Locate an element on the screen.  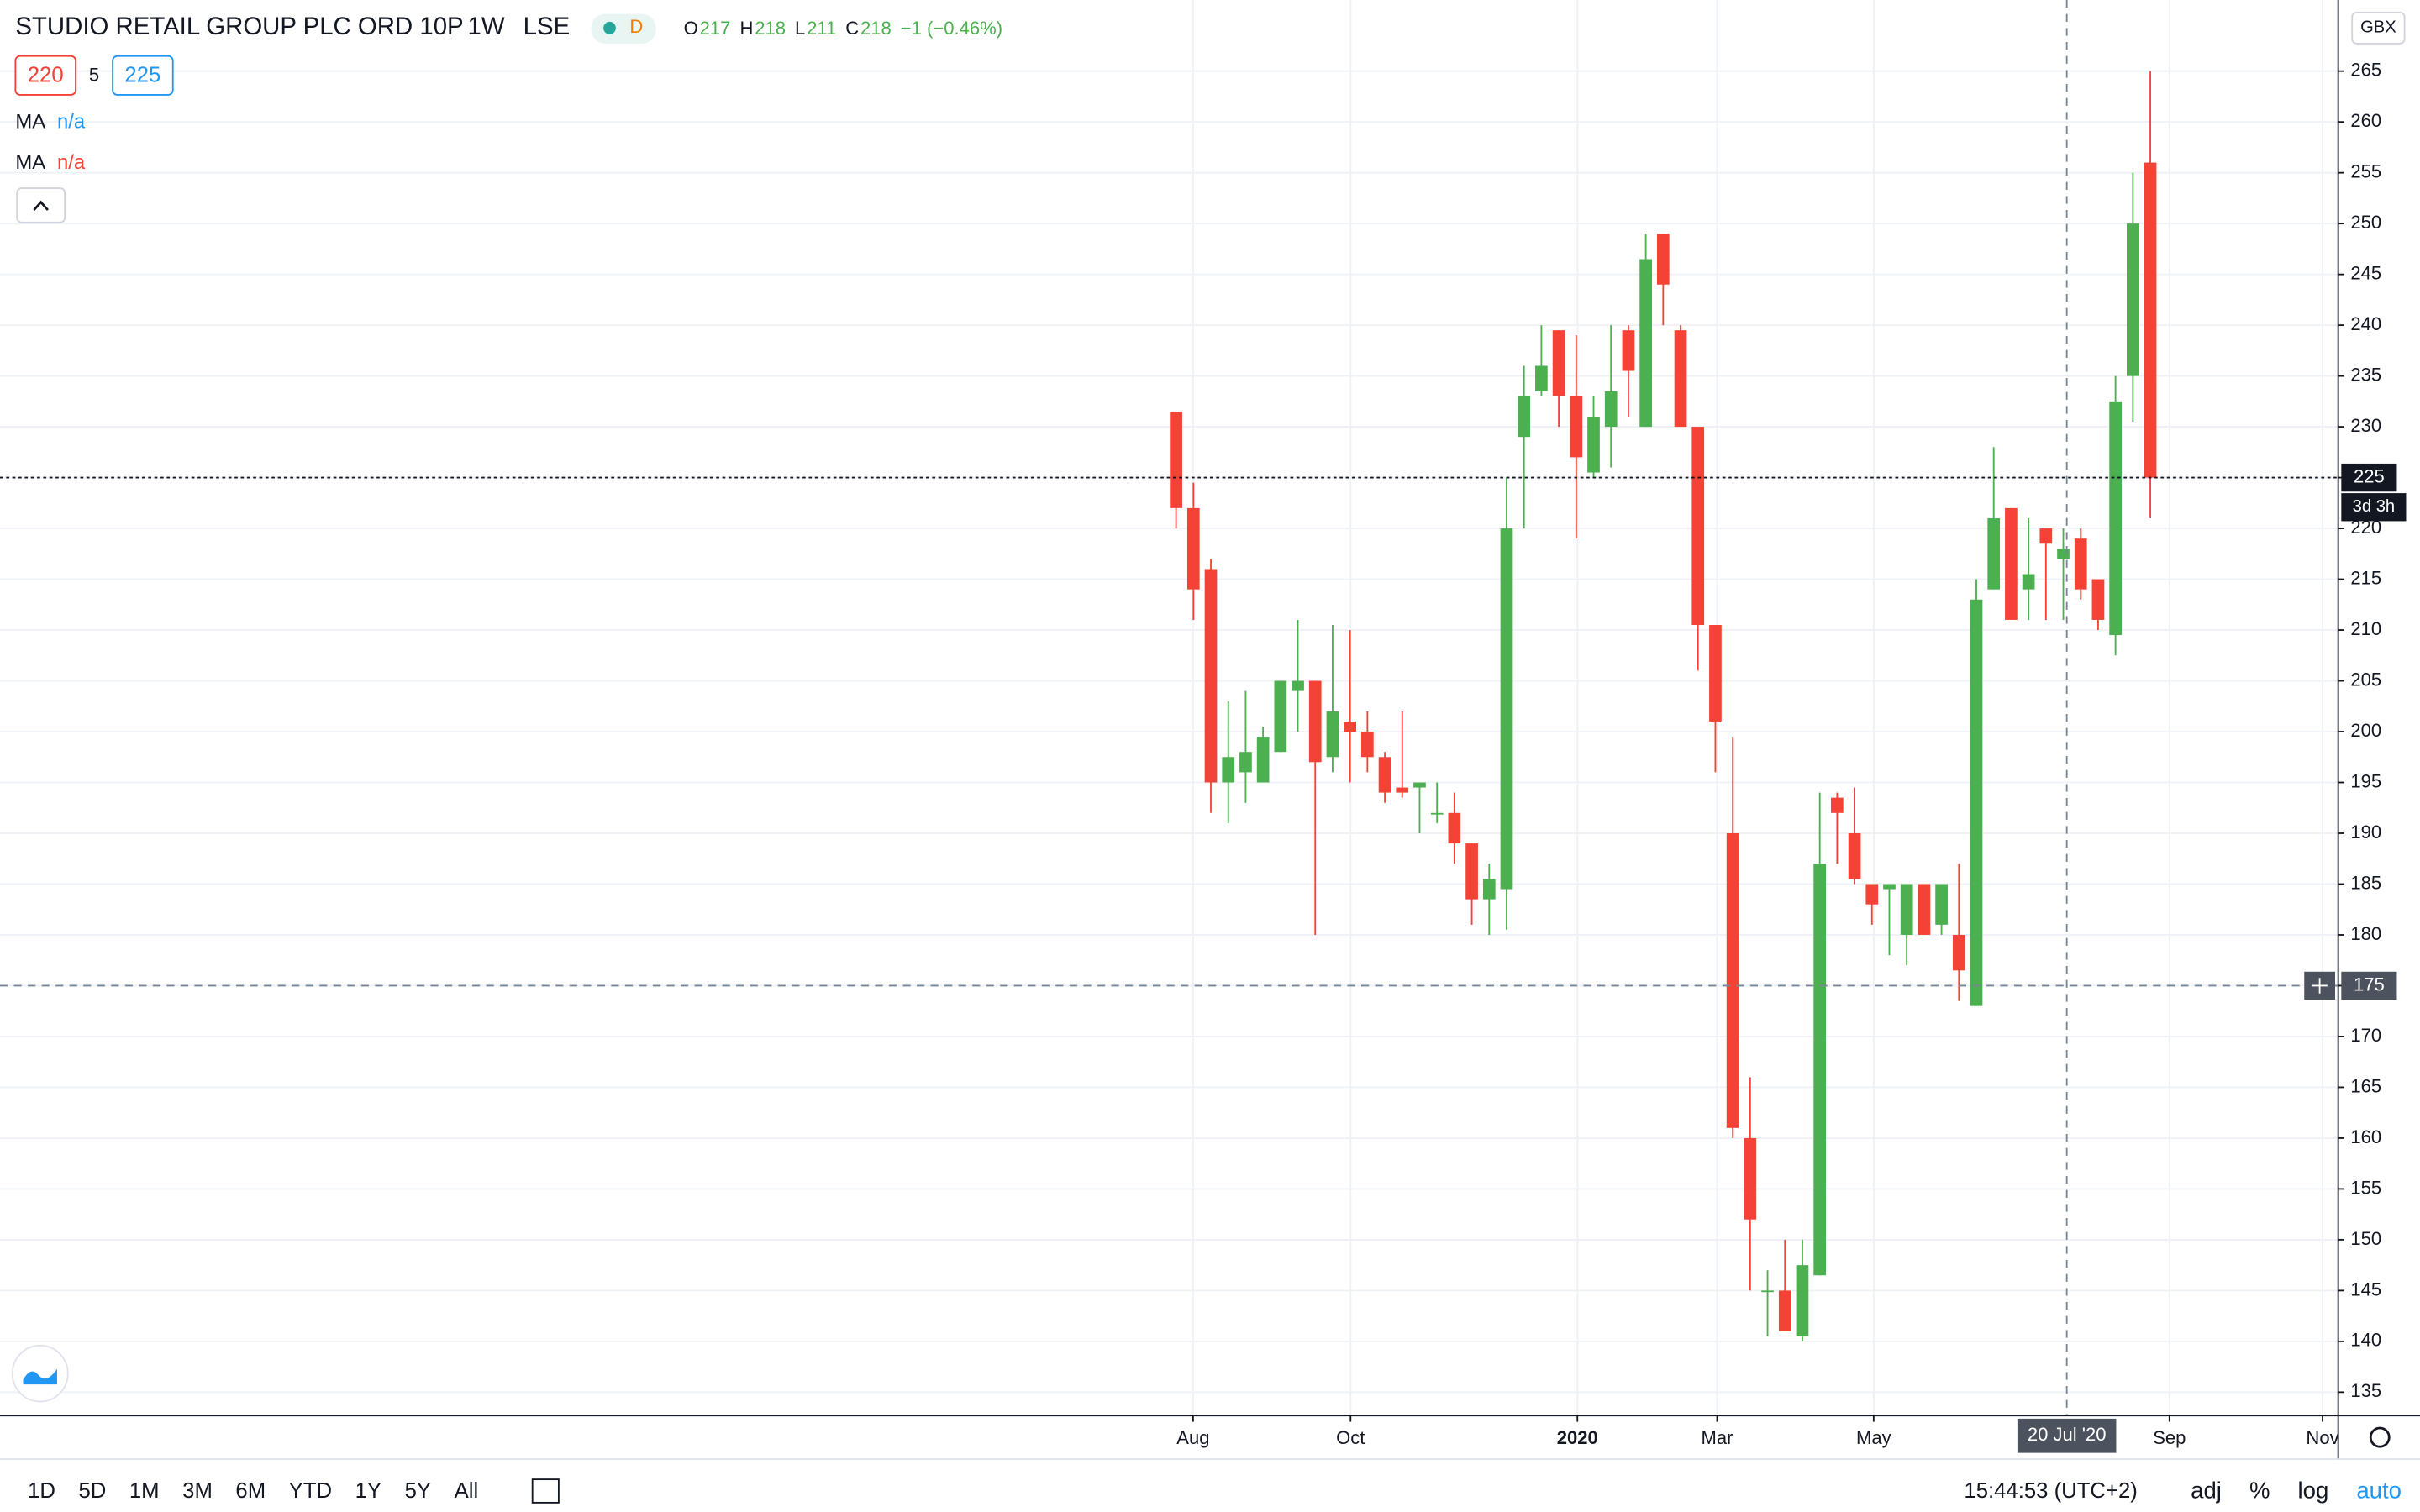
clock: 15:44:53 (UTC+2) is located at coordinates (2050, 1491).